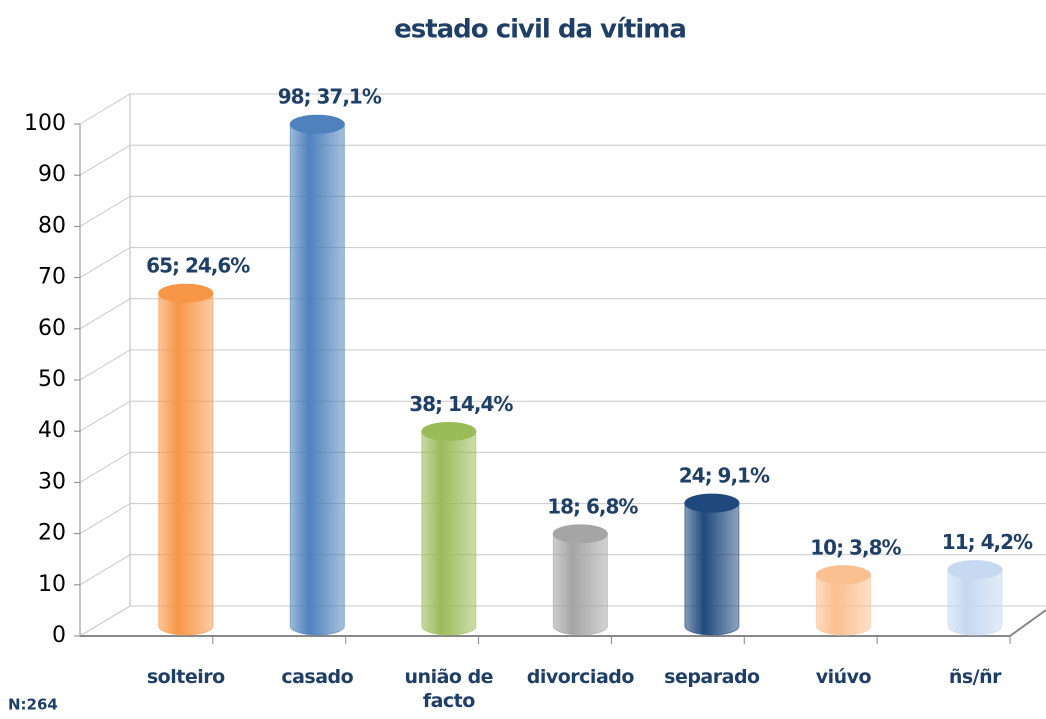  I want to click on y-tick-label: 90, so click(52, 174).